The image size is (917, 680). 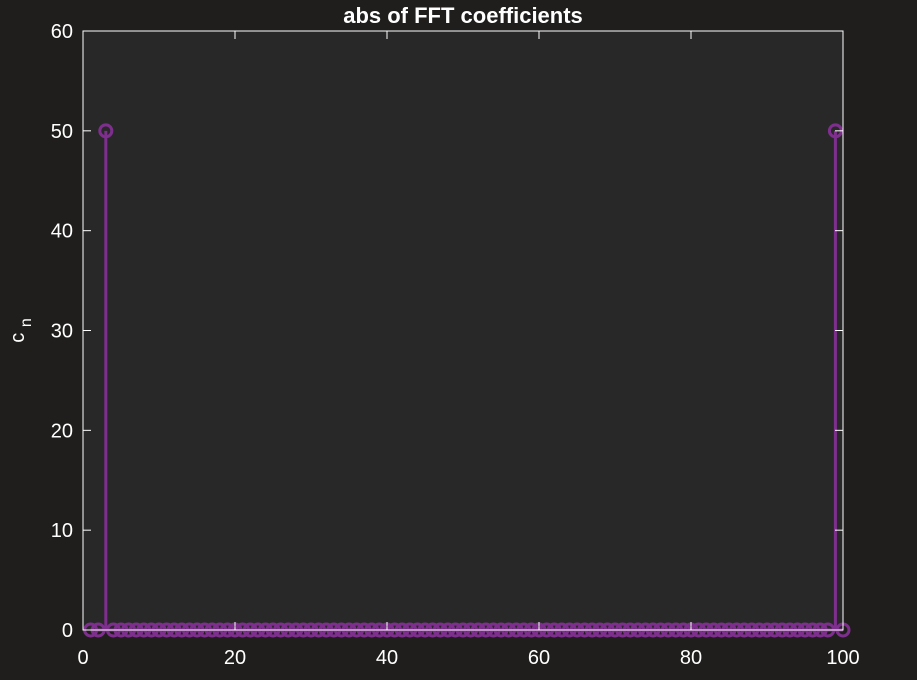 What do you see at coordinates (106, 131) in the screenshot?
I see `stem-marker` at bounding box center [106, 131].